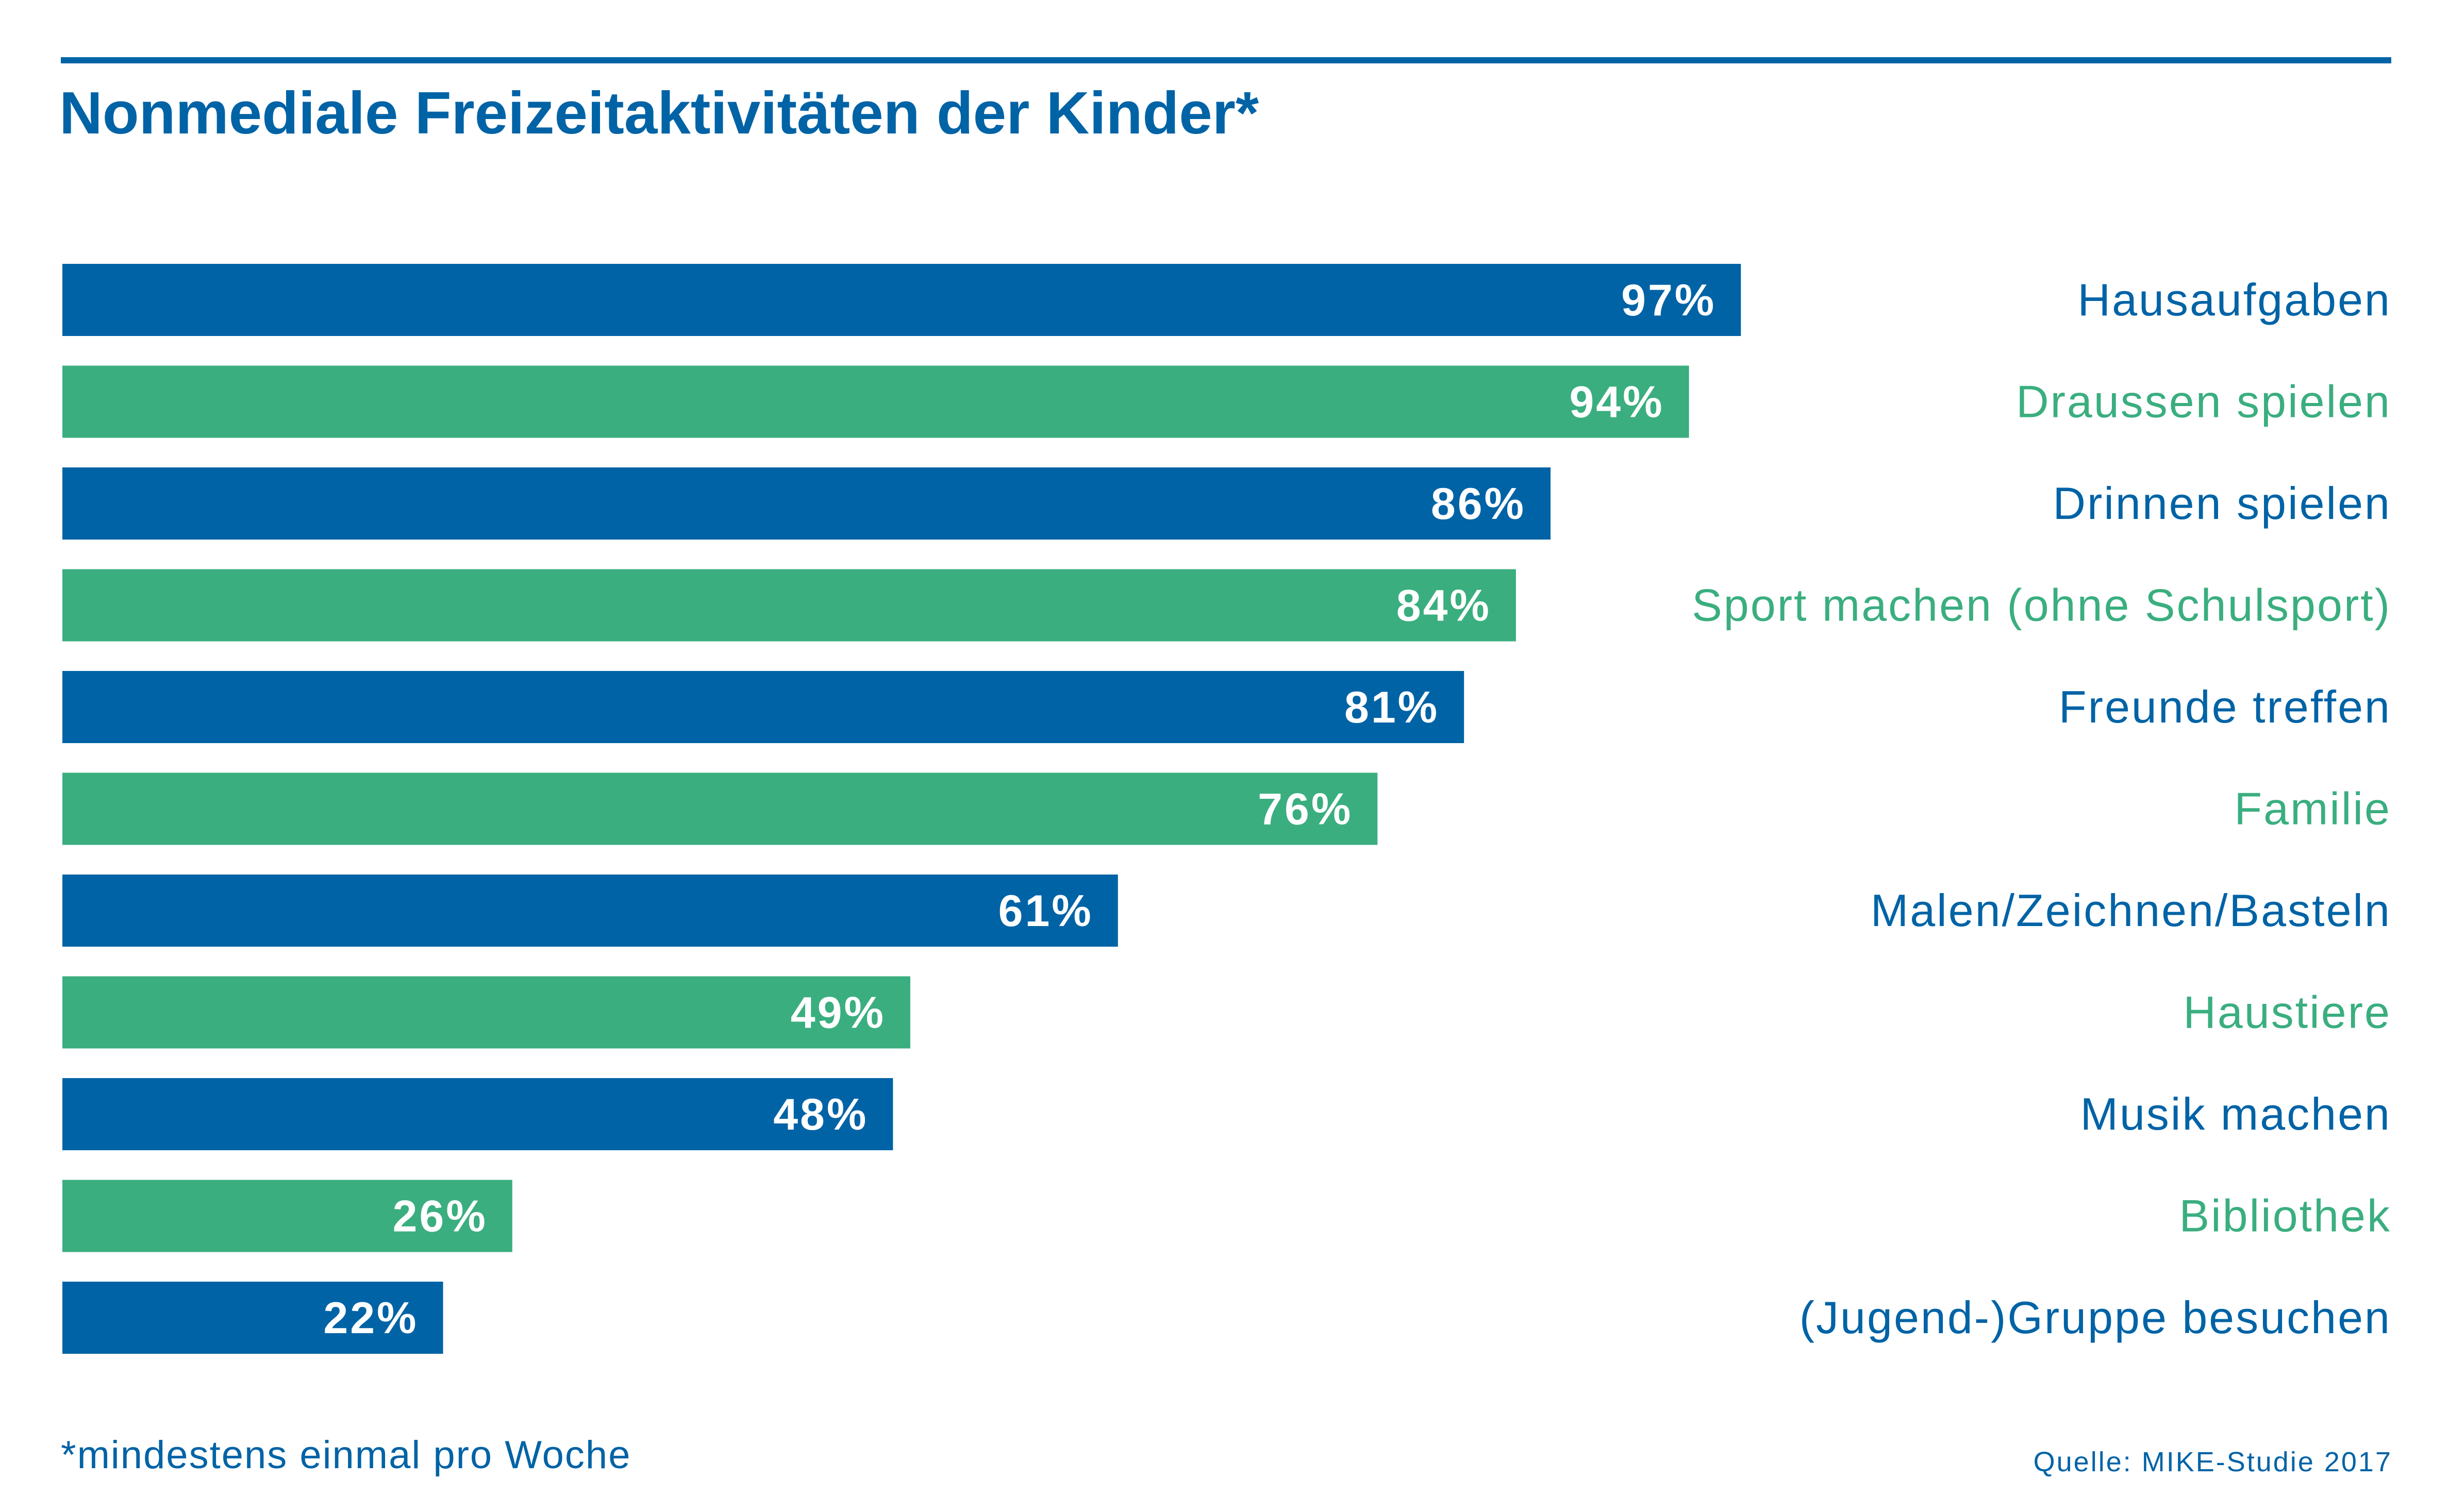 Image resolution: width=2449 pixels, height=1512 pixels. Describe the element at coordinates (1045, 911) in the screenshot. I see `value-label-6: 61%` at that location.